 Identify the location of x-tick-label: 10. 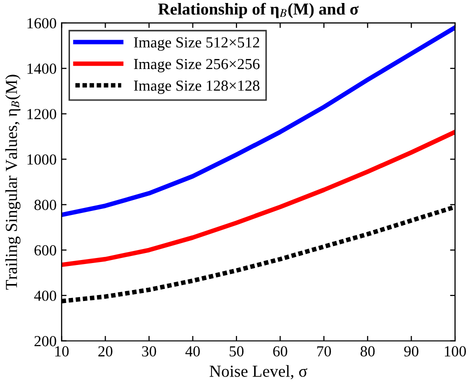
(62, 351).